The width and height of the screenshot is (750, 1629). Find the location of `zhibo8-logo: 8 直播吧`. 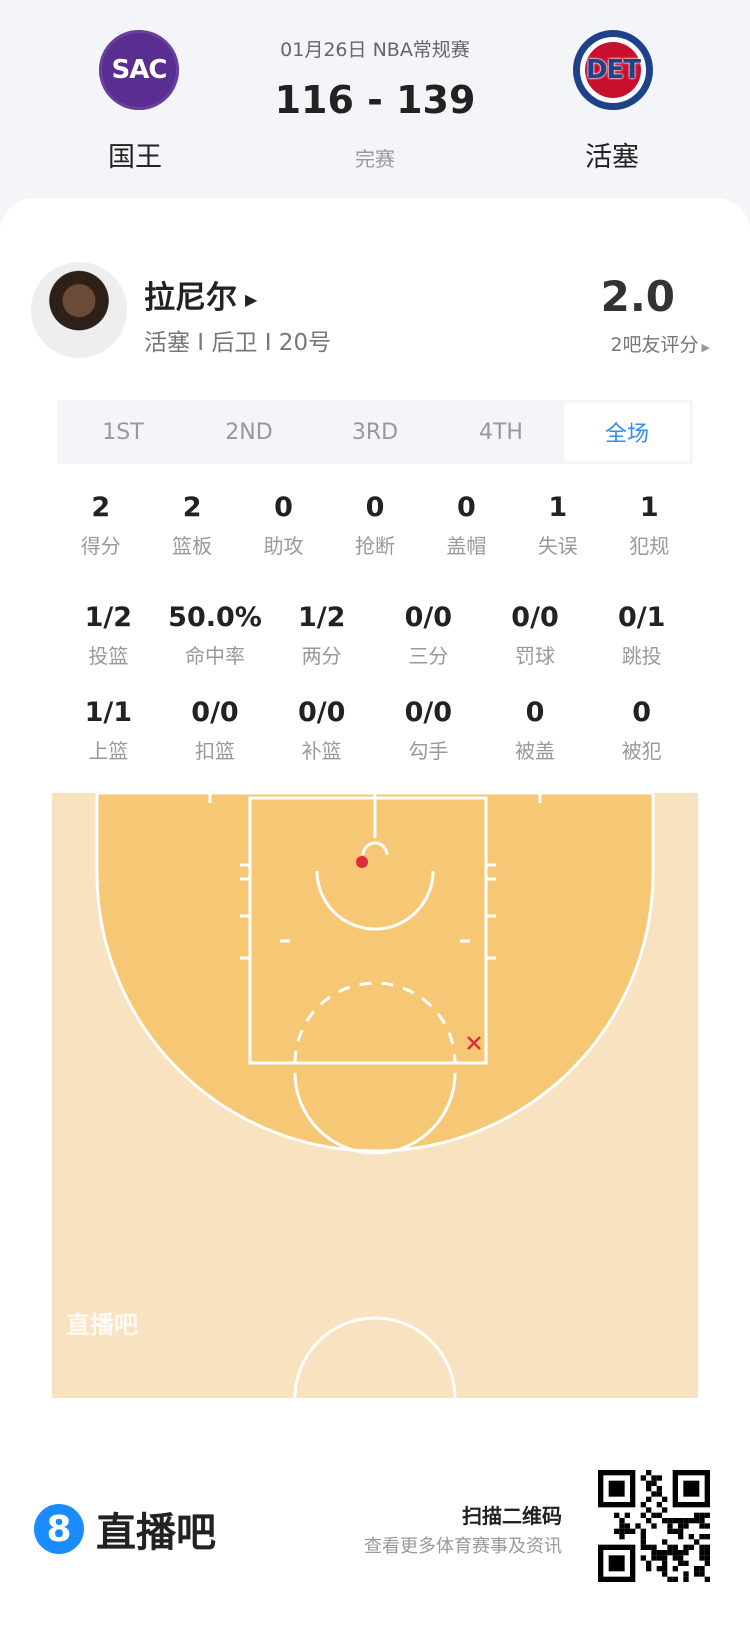

zhibo8-logo: 8 直播吧 is located at coordinates (125, 1529).